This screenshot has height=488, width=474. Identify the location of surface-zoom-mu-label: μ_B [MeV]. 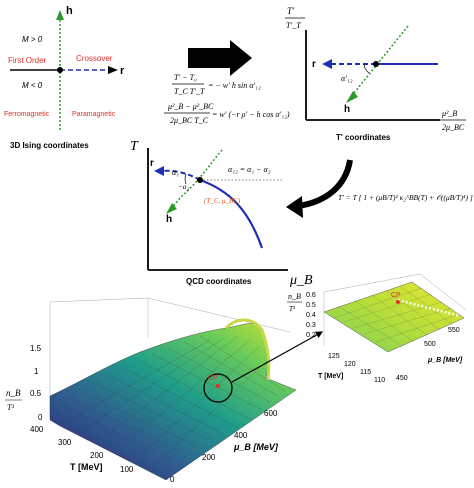
(445, 360).